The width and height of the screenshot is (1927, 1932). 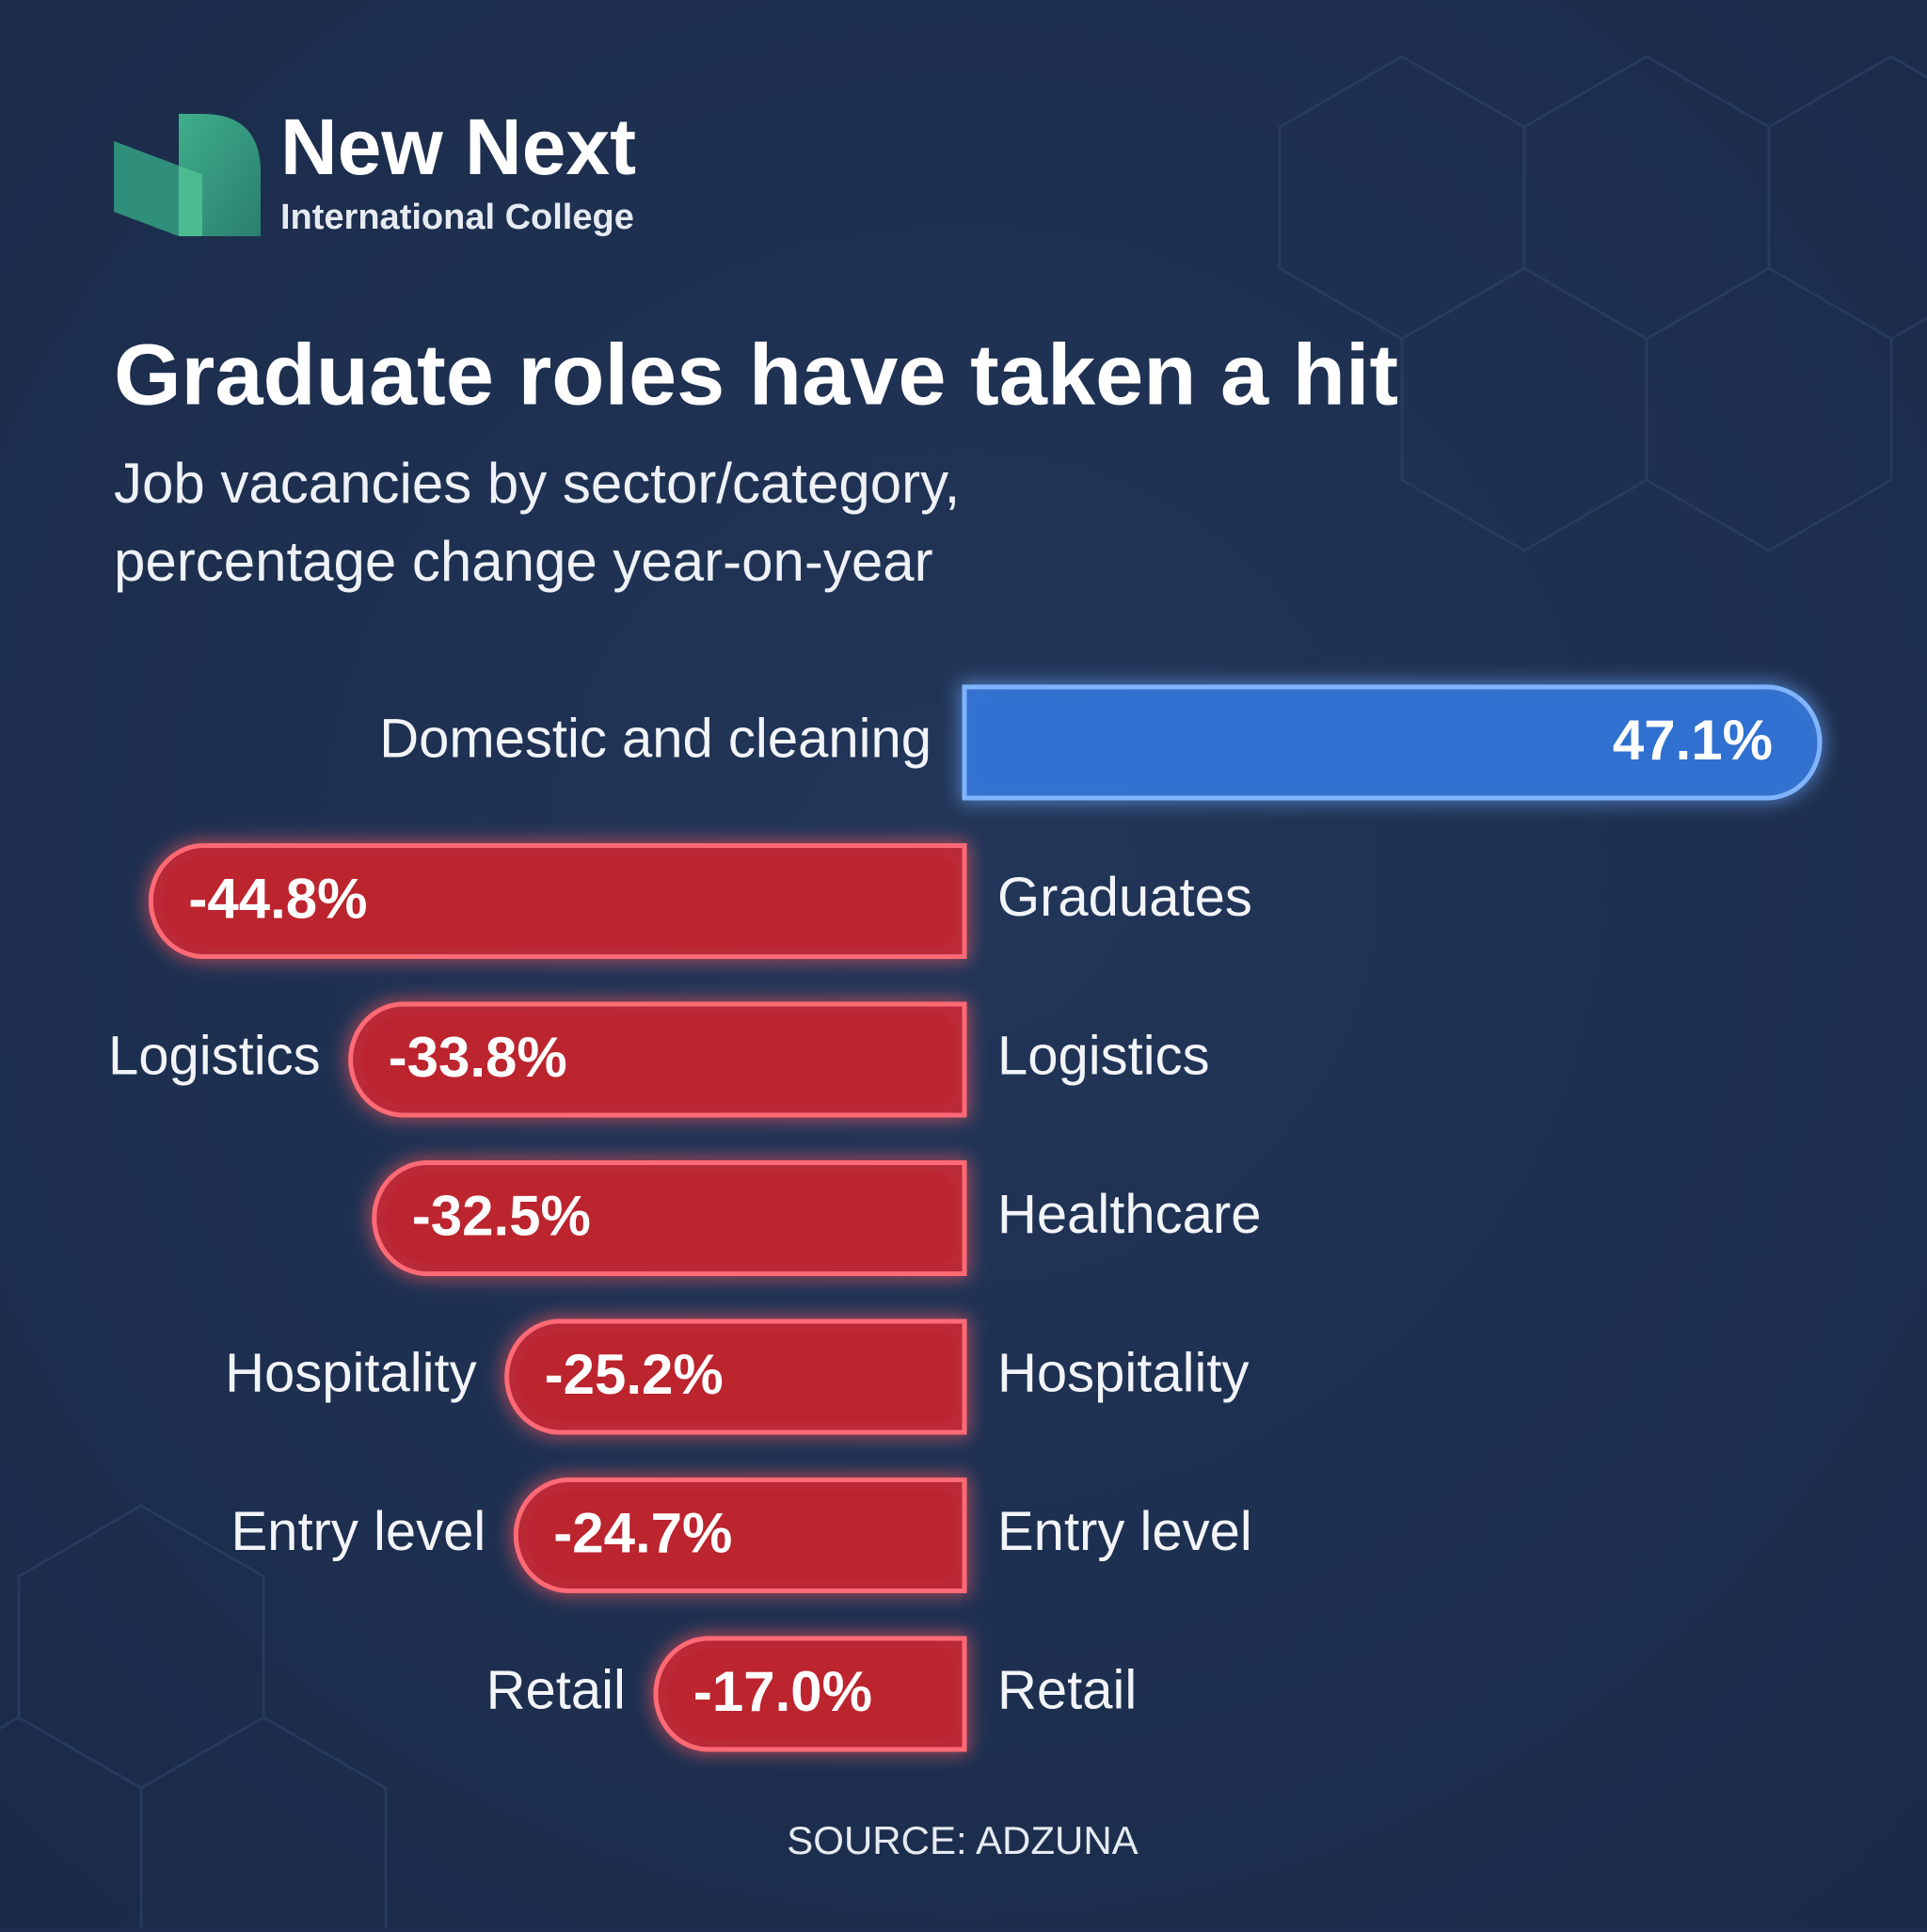 I want to click on chart-subtitle: percentage change year-on-year, so click(x=523, y=561).